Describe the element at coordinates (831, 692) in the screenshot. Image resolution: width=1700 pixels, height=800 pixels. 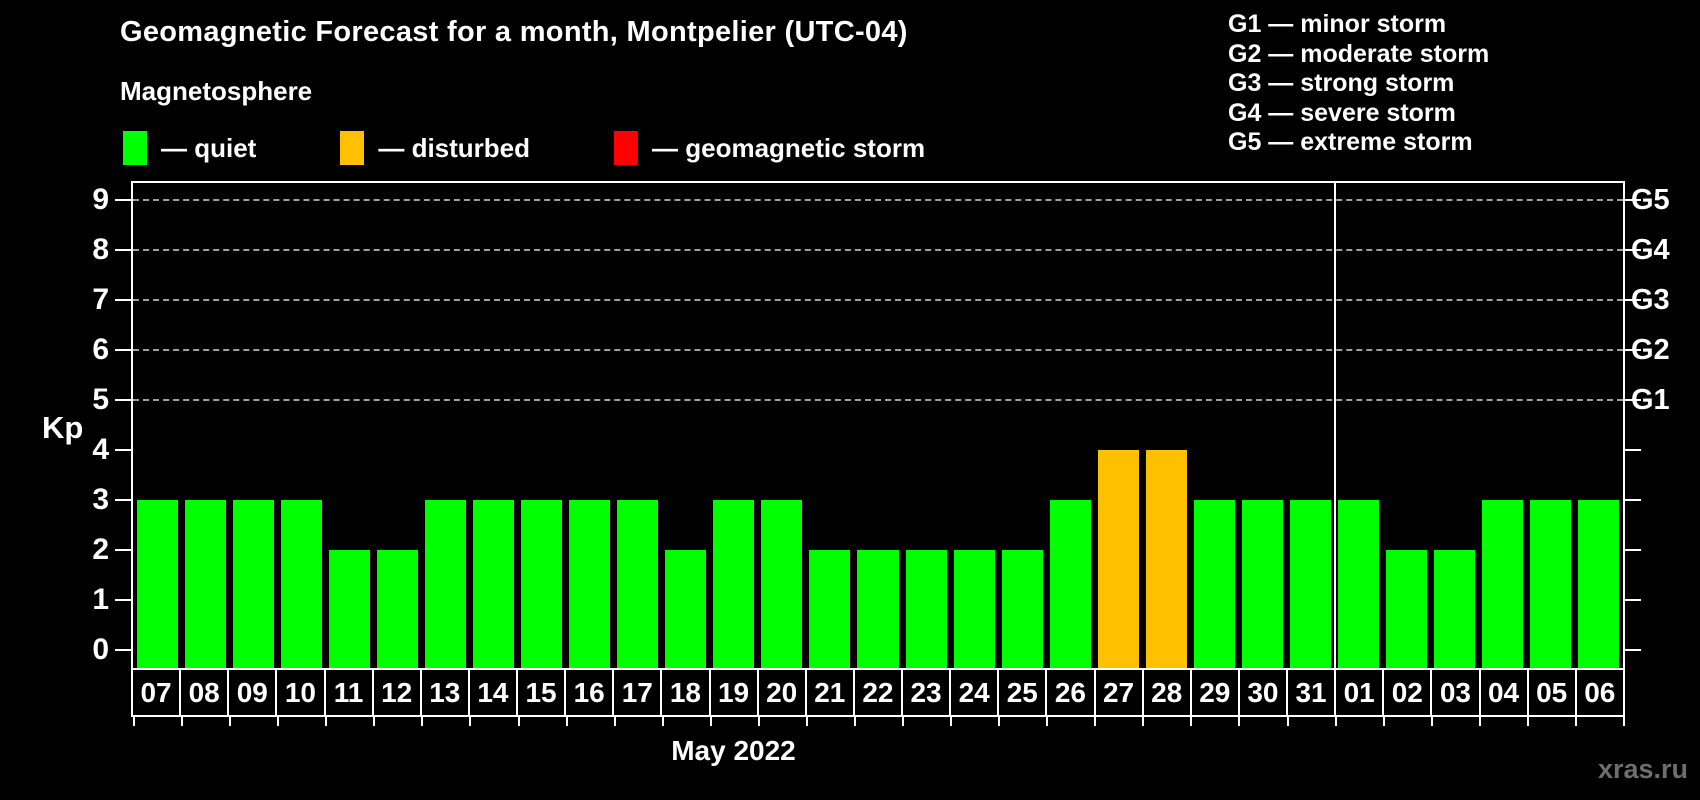
I see `day-label-21: 21` at that location.